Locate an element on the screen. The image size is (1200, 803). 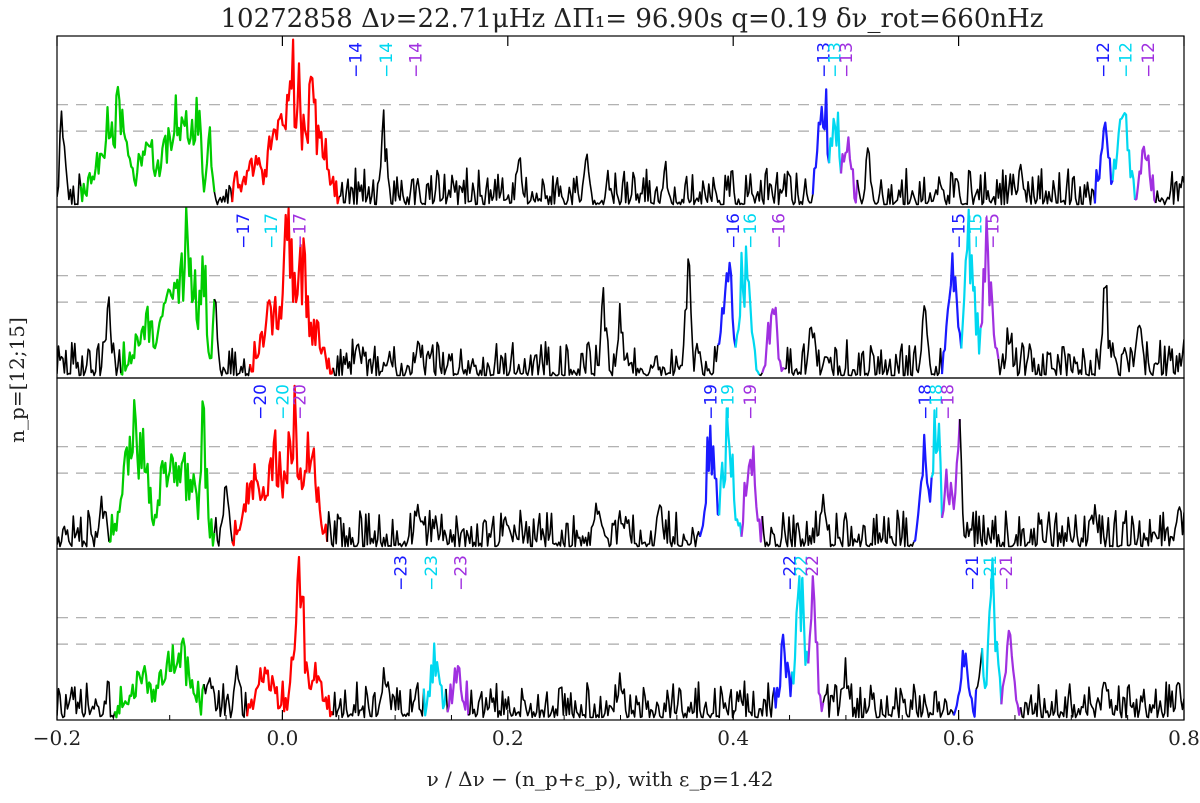
mode-label: −14 is located at coordinates (416, 60).